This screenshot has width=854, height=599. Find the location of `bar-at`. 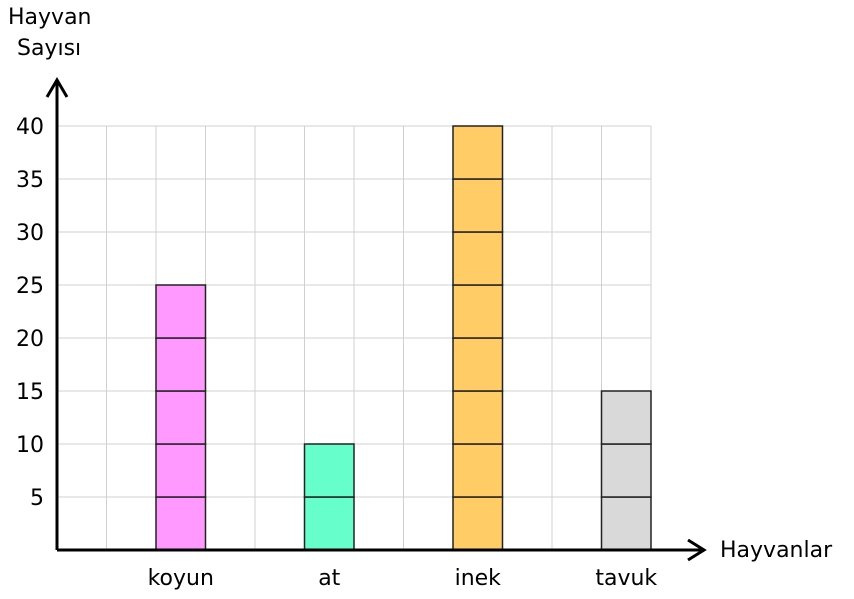

bar-at is located at coordinates (329, 497).